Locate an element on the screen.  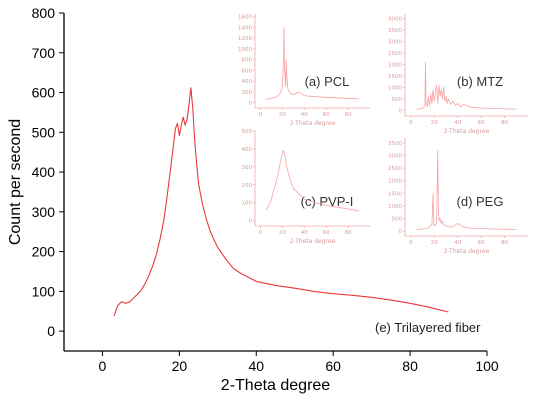
inset-a-y-tick-label: 1400 is located at coordinates (245, 28).